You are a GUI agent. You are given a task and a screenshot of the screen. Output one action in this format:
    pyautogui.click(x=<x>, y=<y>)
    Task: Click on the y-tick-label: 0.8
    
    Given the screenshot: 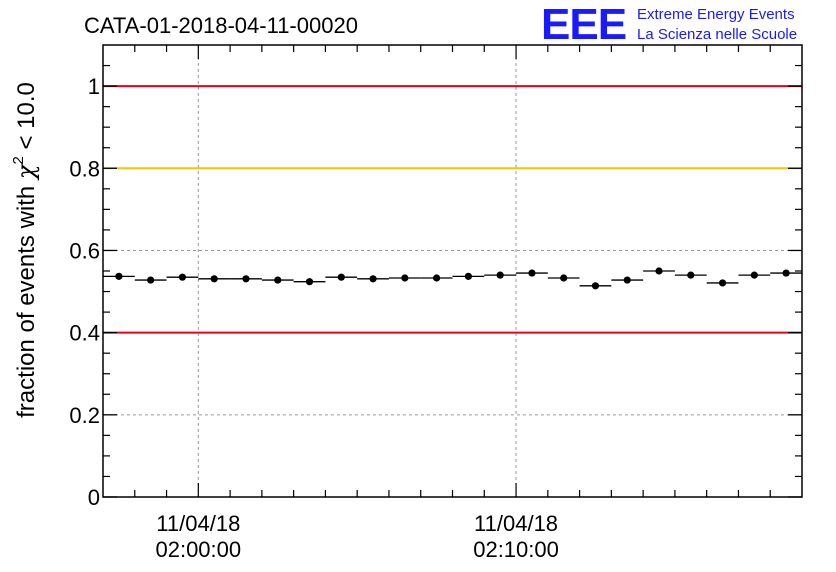 What is the action you would take?
    pyautogui.click(x=84, y=168)
    